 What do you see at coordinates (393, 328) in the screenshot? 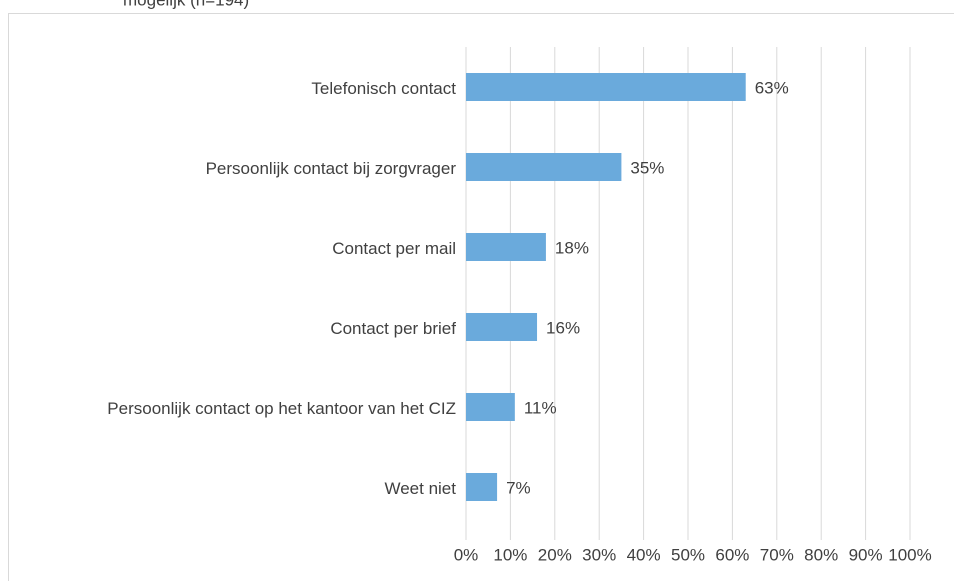
I see `y-tick-label: Contact per brief` at bounding box center [393, 328].